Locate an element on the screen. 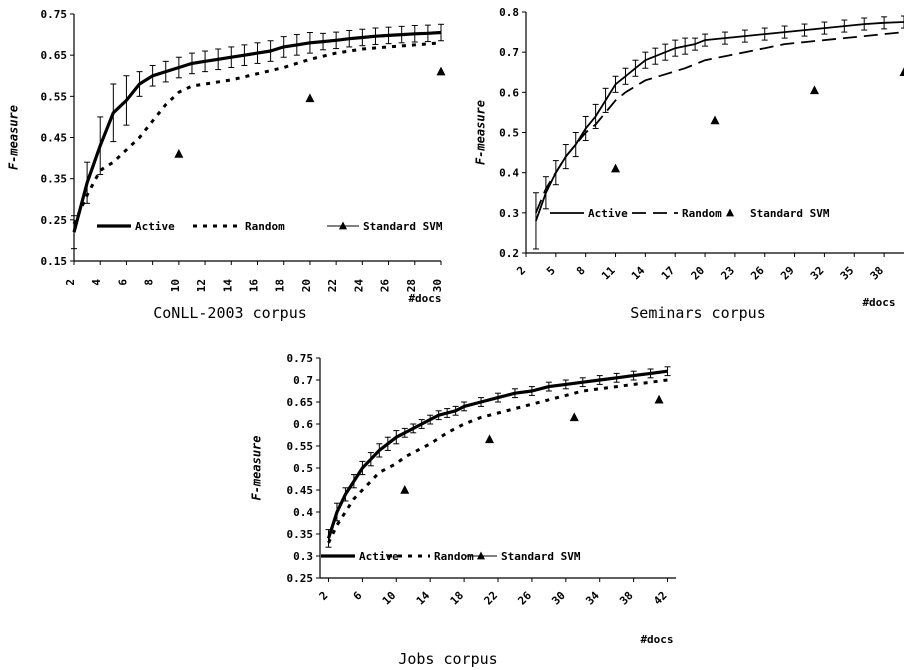 The width and height of the screenshot is (904, 670). x-tick-label: 24 is located at coordinates (358, 286).